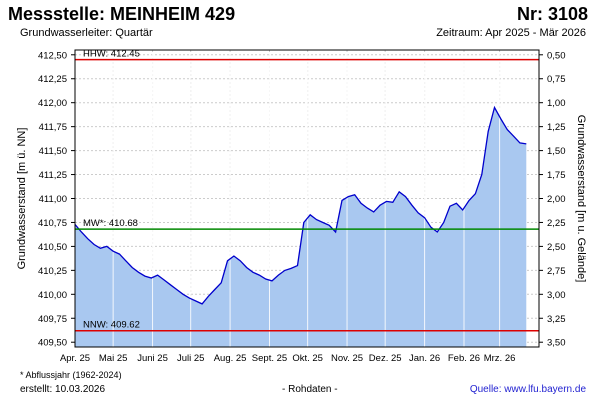 This screenshot has height=400, width=600. What do you see at coordinates (556, 175) in the screenshot?
I see `y-tick-label-right: 1,75` at bounding box center [556, 175].